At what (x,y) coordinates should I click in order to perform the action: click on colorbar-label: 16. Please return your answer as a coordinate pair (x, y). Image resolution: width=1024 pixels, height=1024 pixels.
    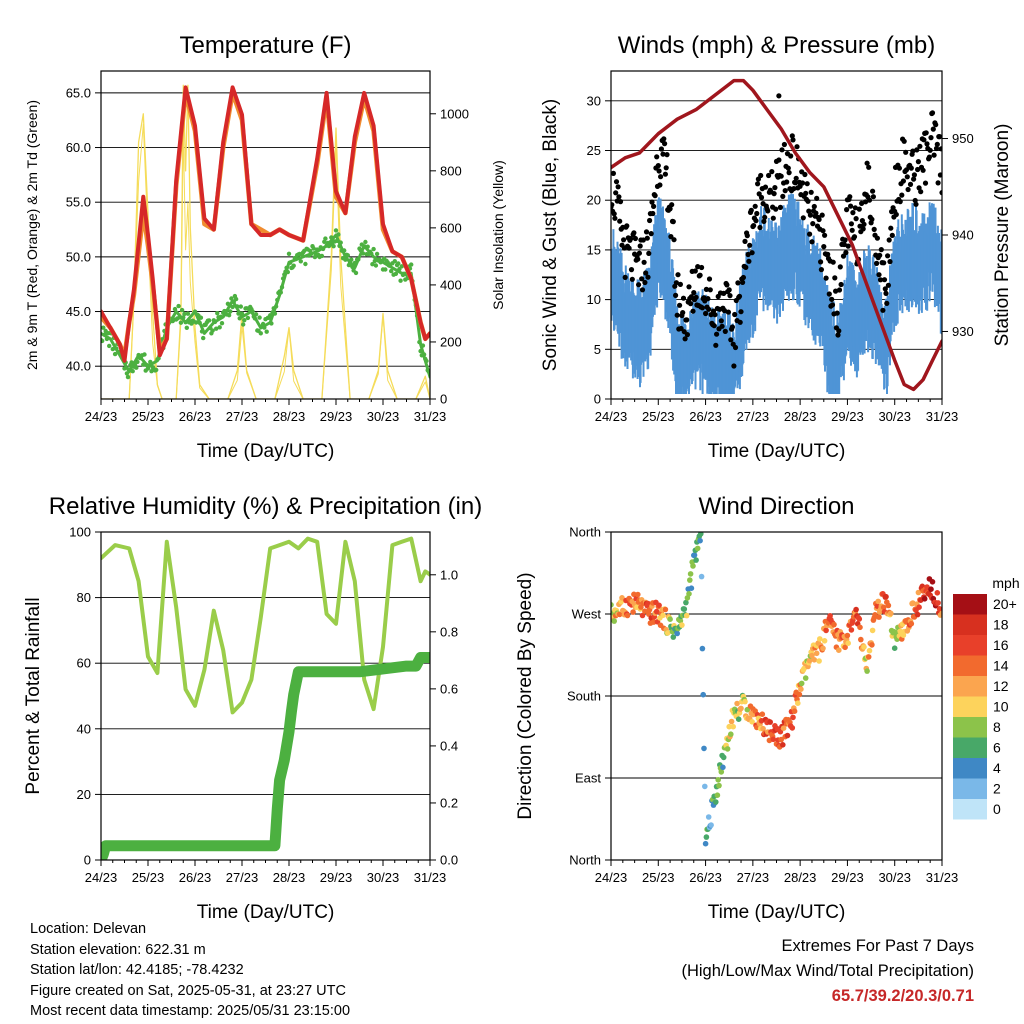
    Looking at the image, I should click on (1001, 645).